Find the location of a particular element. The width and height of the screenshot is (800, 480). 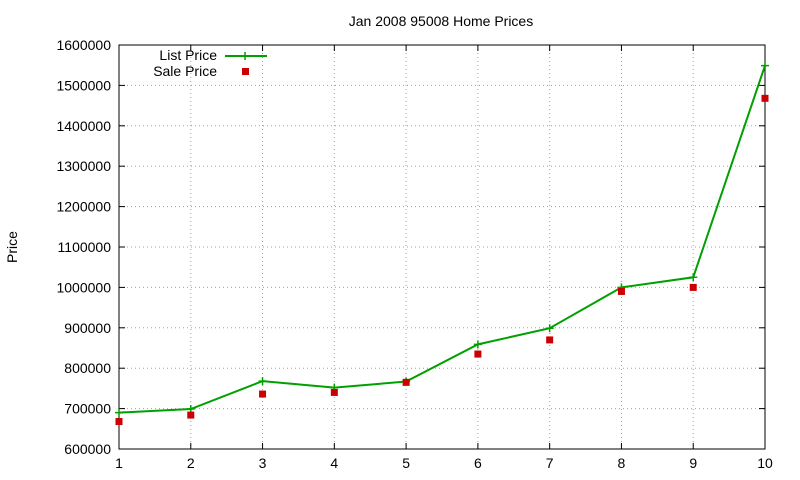

y-tick-label: 1200000 is located at coordinates (83, 207).